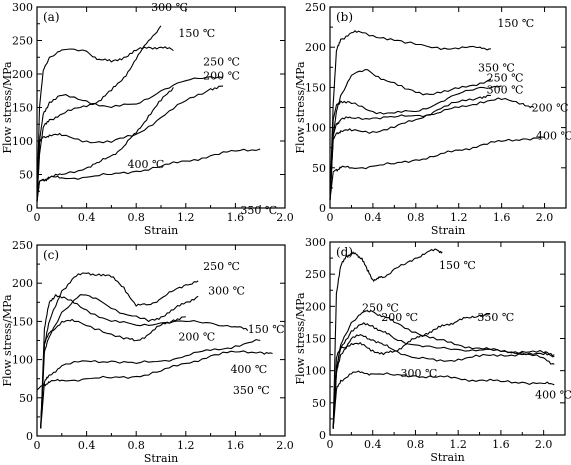  What do you see at coordinates (51, 17) in the screenshot?
I see `panel-label: (a)` at bounding box center [51, 17].